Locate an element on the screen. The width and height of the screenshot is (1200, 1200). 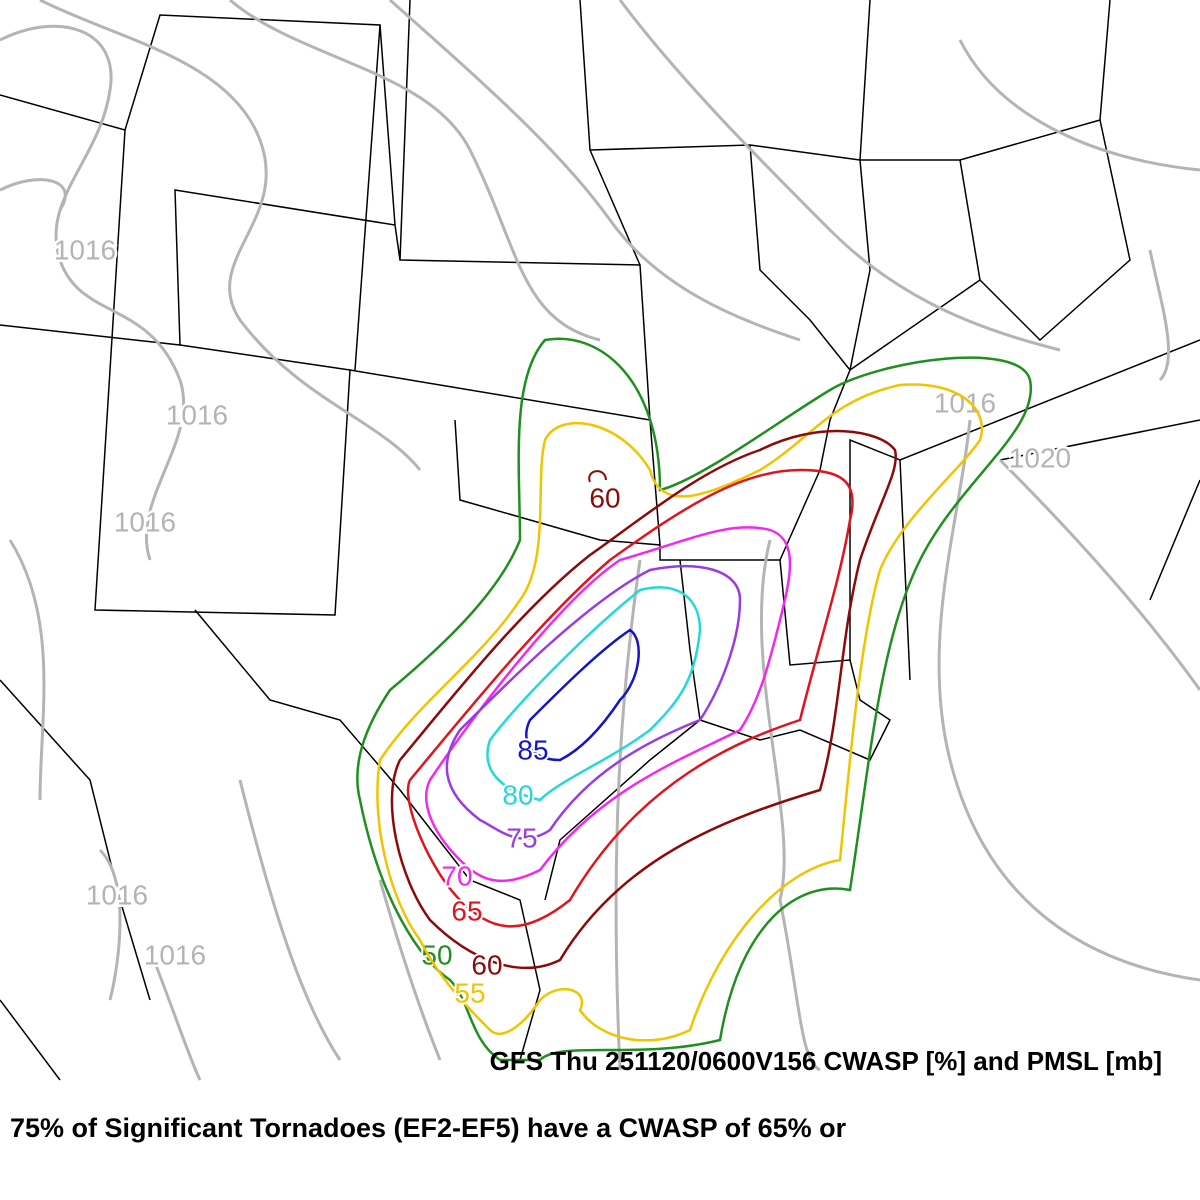
cwasp-label: 65 is located at coordinates (466, 910).